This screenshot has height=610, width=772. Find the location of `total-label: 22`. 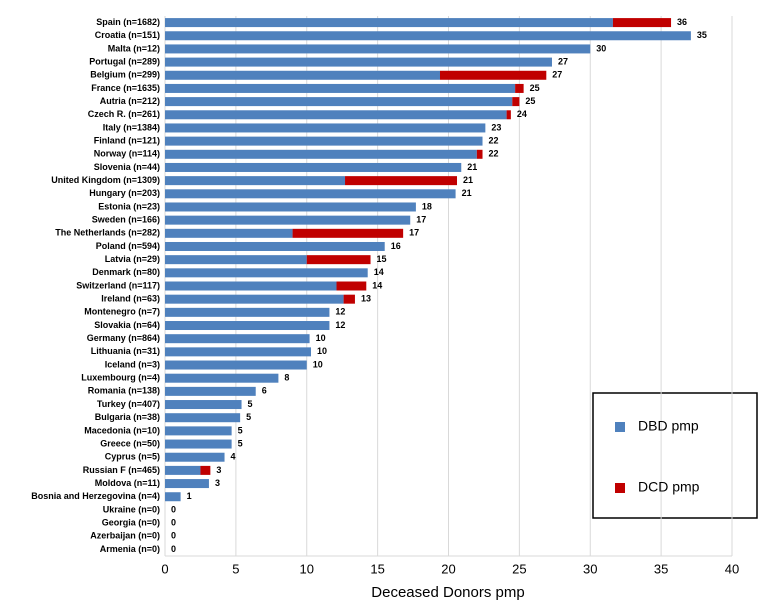

total-label: 22 is located at coordinates (494, 154).